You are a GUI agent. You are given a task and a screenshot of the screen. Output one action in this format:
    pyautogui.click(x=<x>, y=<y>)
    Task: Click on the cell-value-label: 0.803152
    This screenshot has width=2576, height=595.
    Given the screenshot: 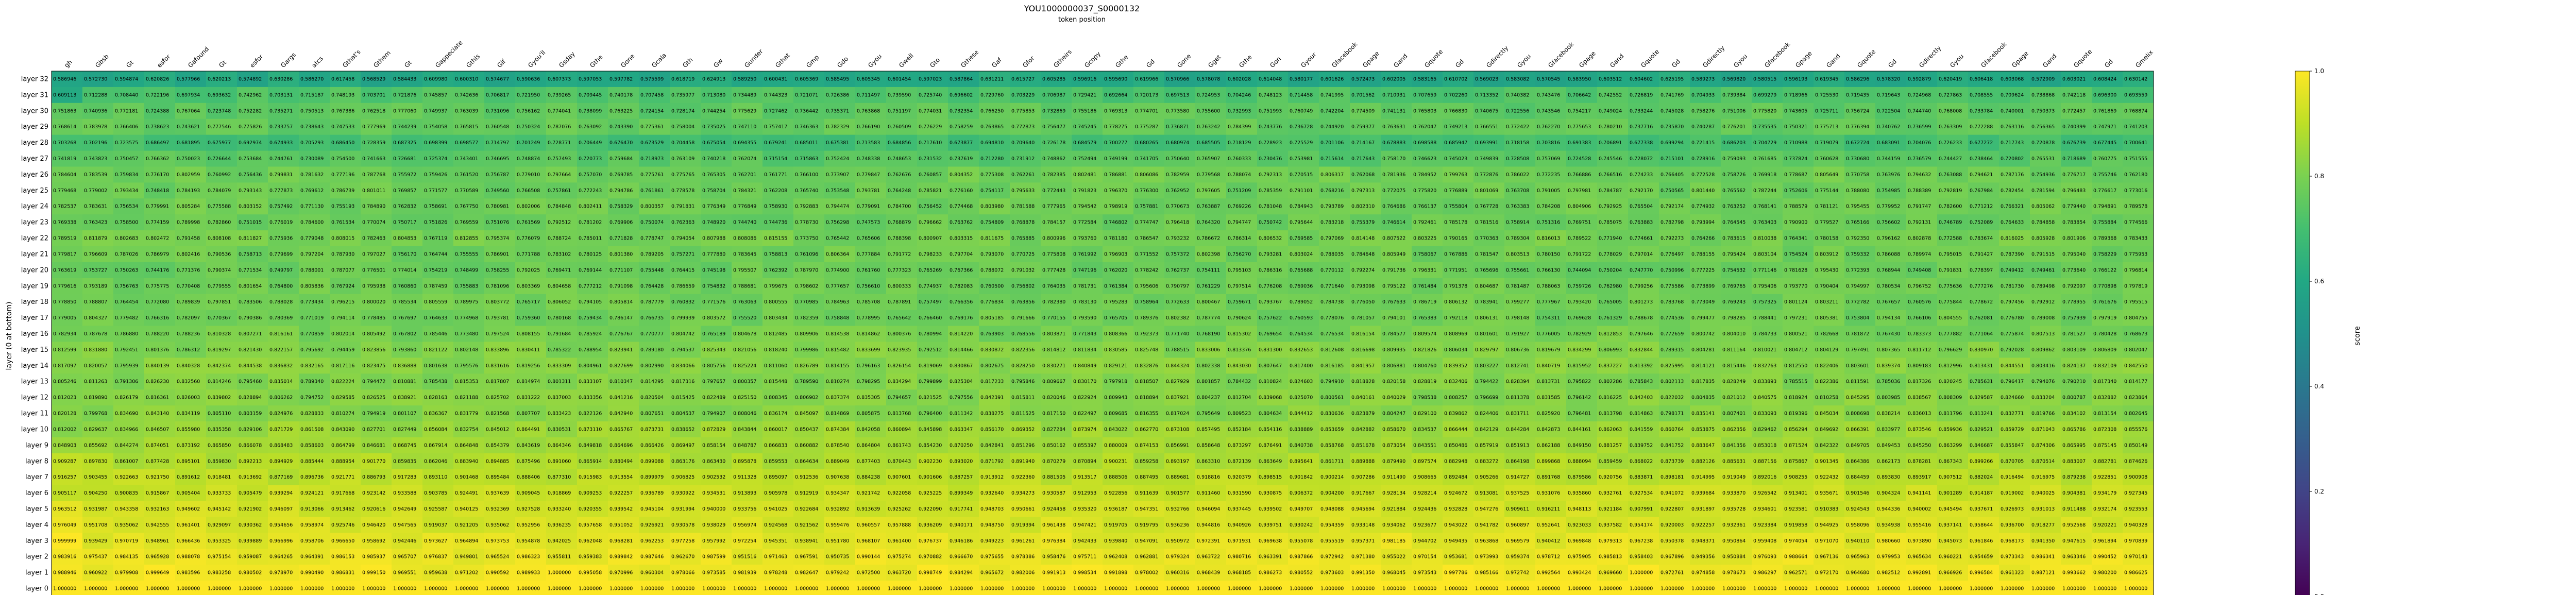 What is the action you would take?
    pyautogui.click(x=250, y=207)
    